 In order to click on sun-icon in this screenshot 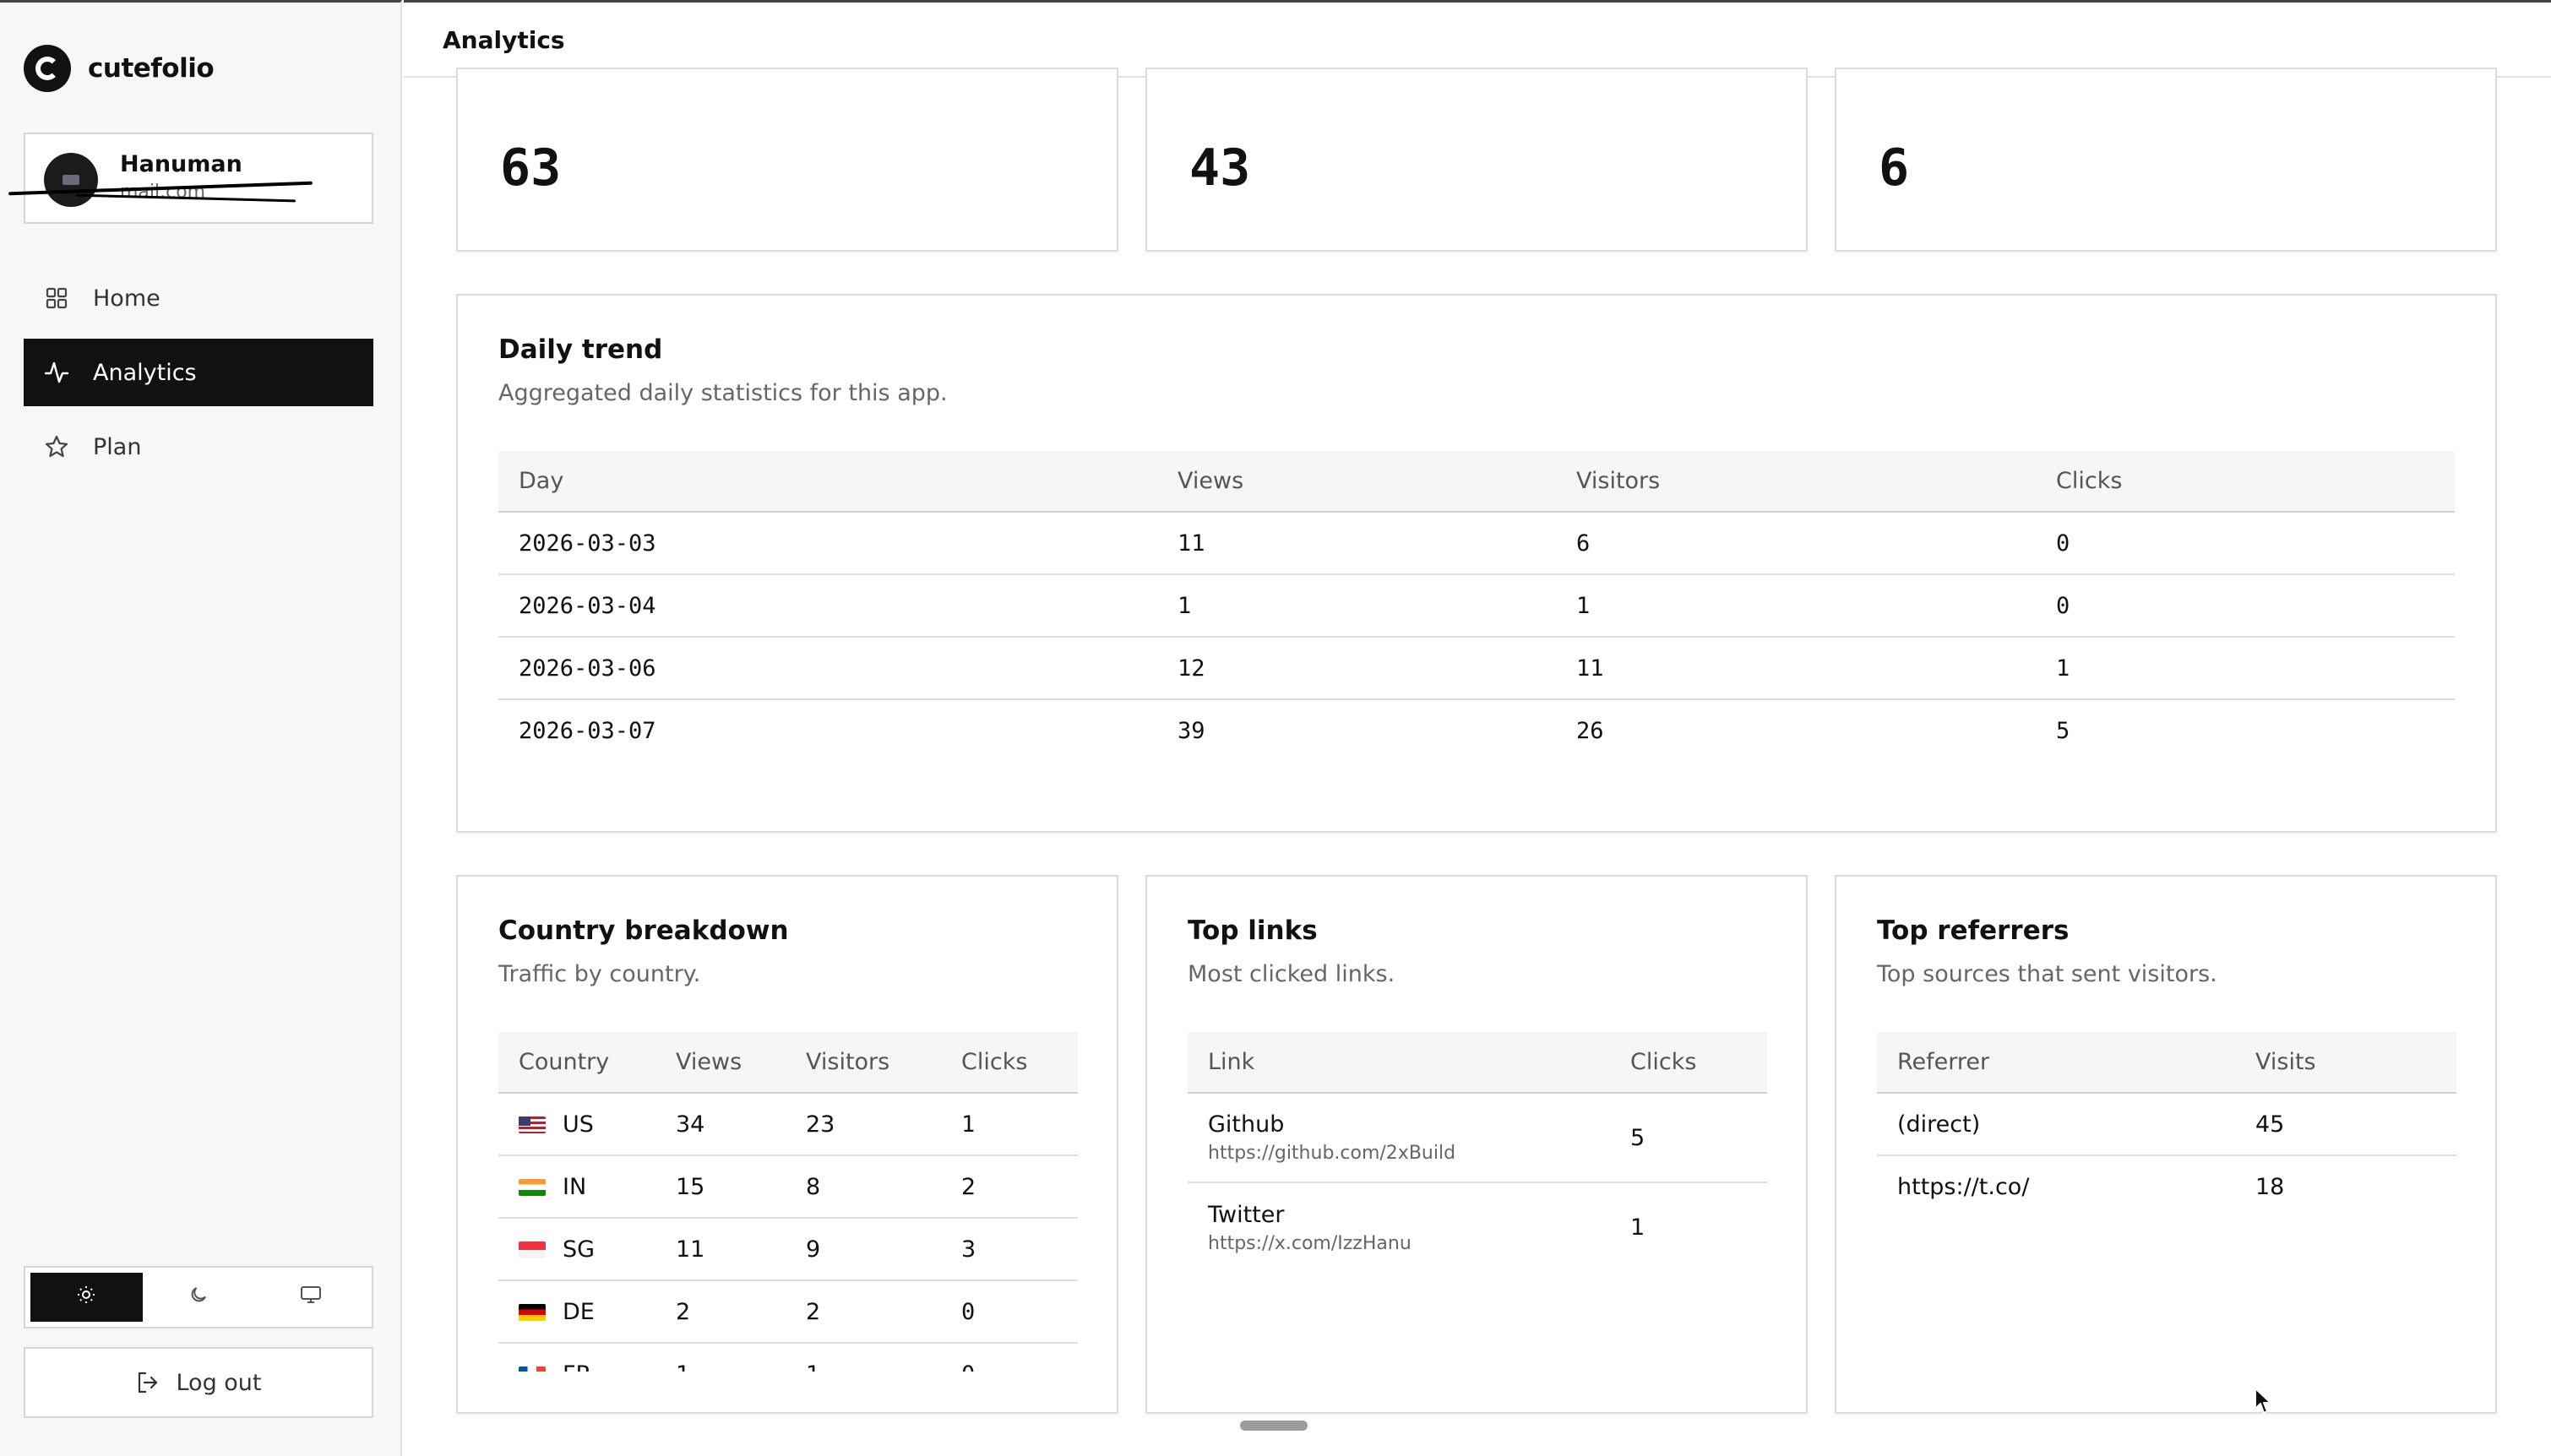, I will do `click(86, 1297)`.